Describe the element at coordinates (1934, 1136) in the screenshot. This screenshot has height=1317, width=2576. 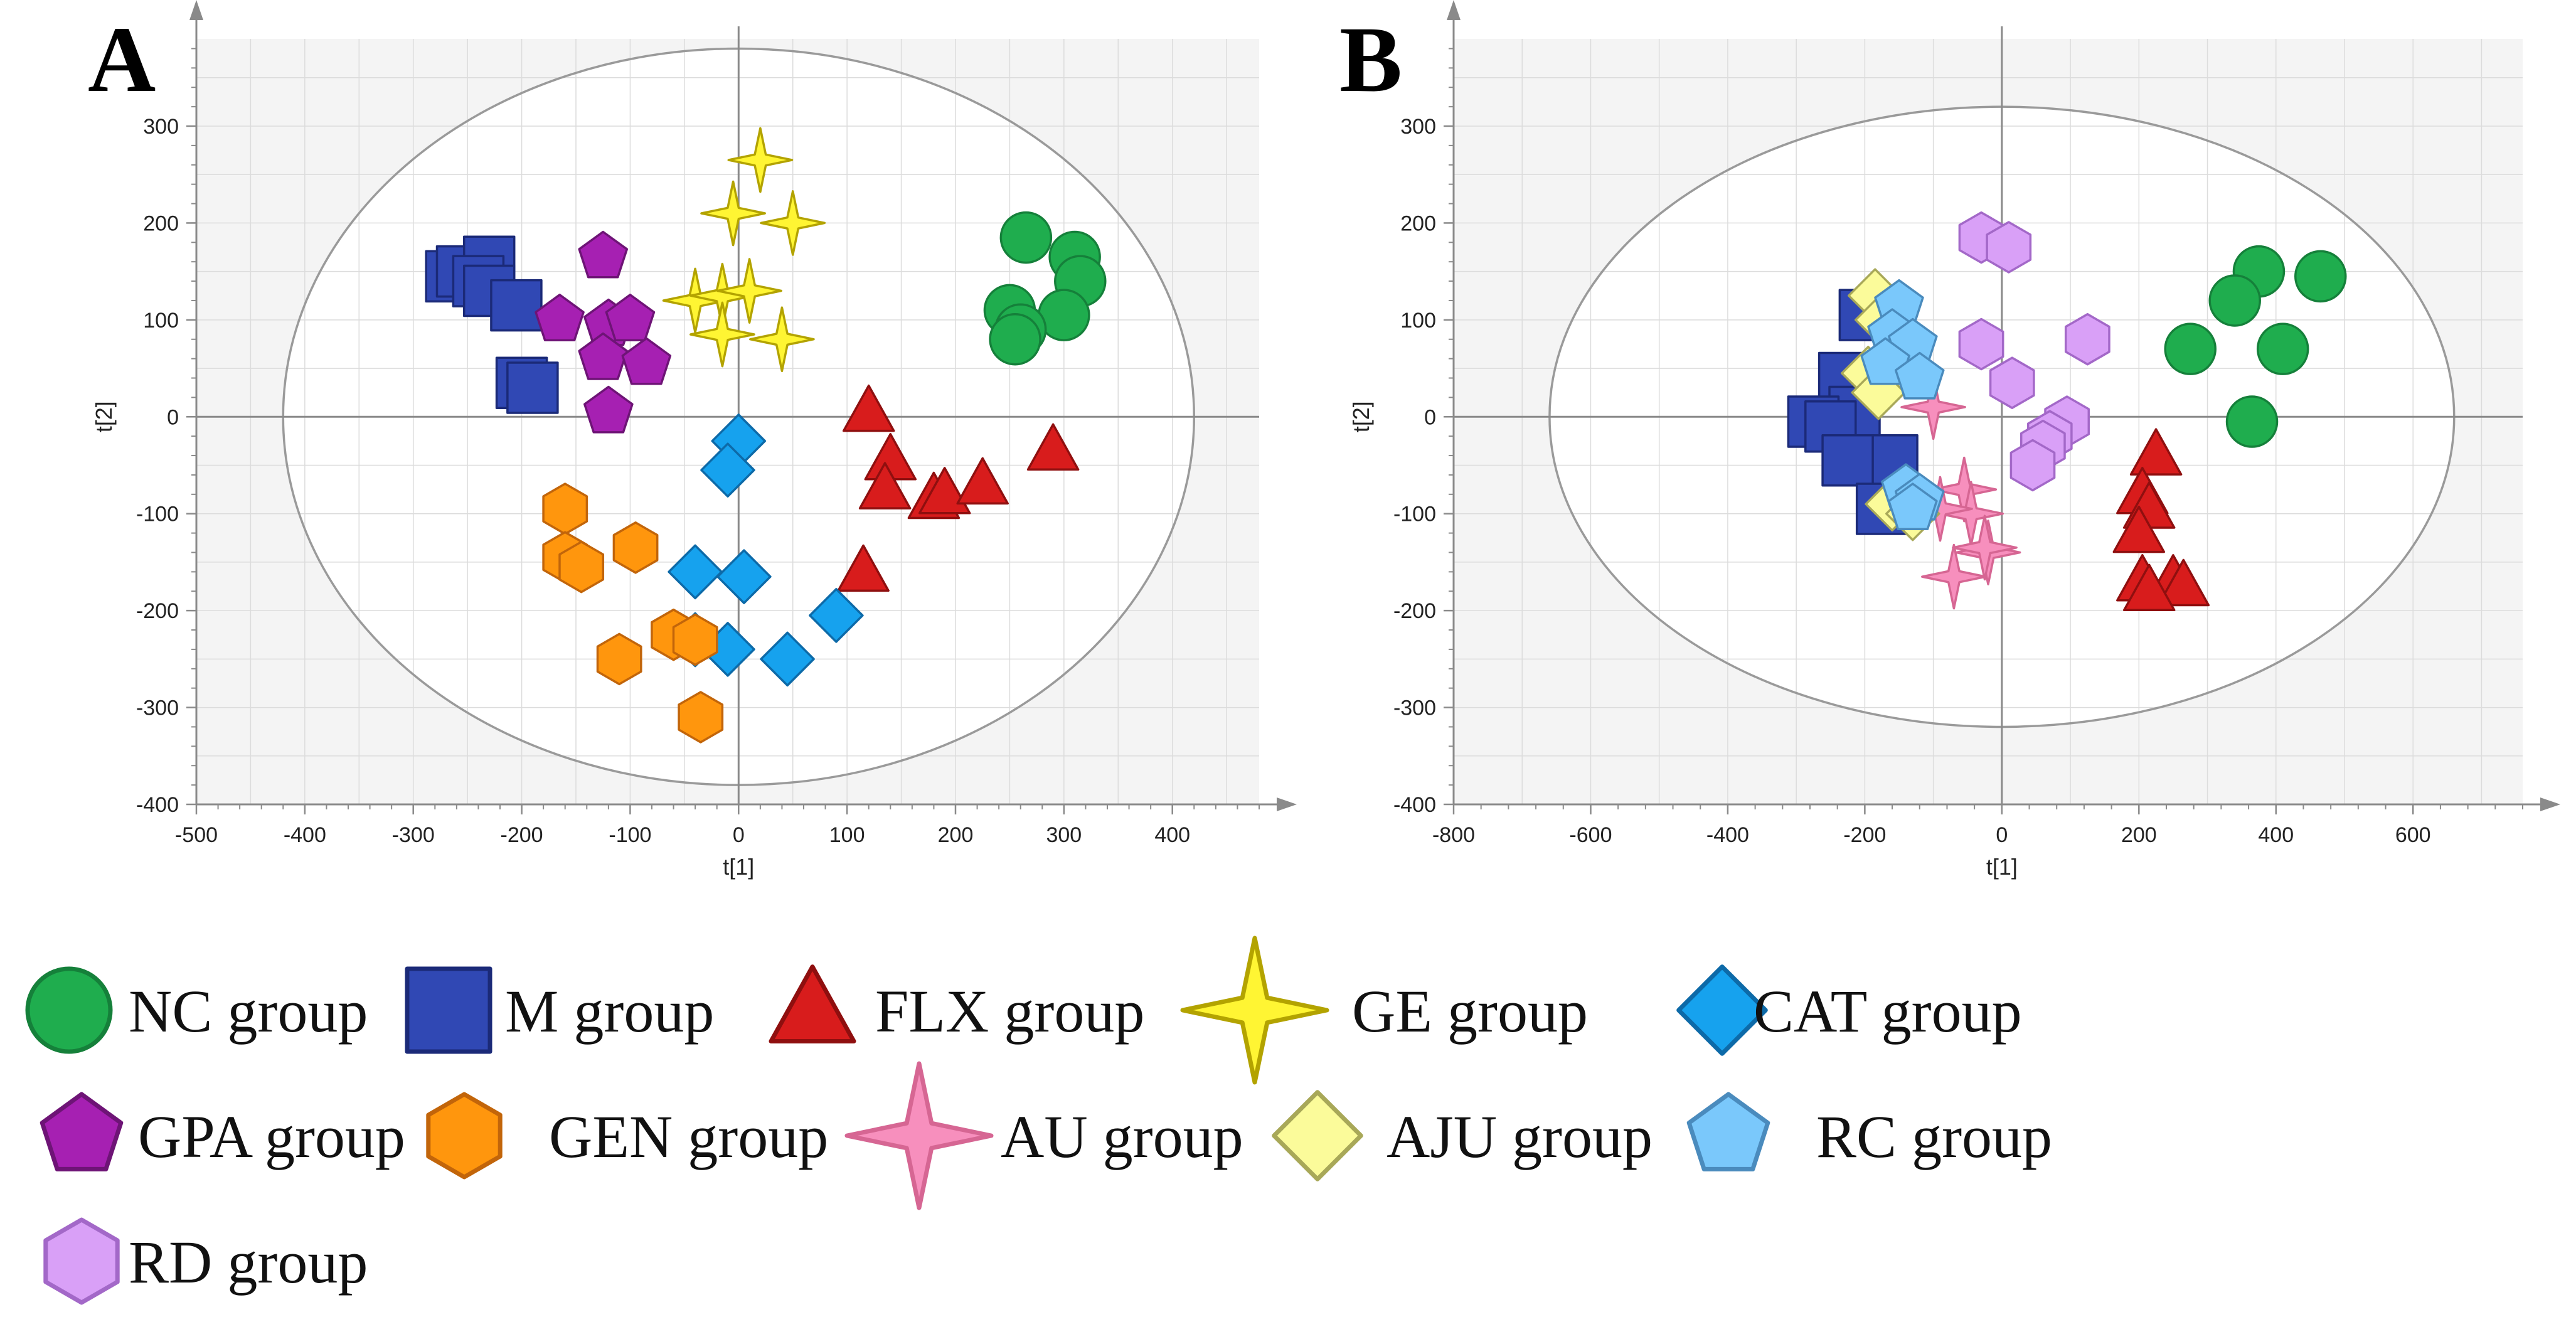
I see `legend-label: RC group` at that location.